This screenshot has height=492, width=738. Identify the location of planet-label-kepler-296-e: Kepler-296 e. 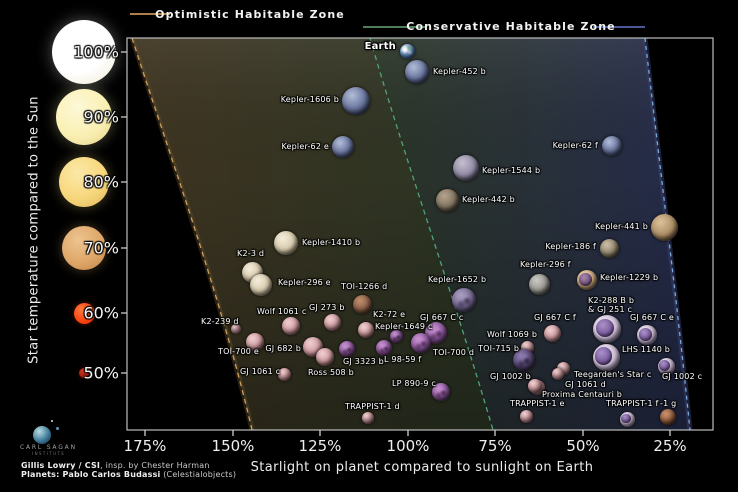
(304, 282).